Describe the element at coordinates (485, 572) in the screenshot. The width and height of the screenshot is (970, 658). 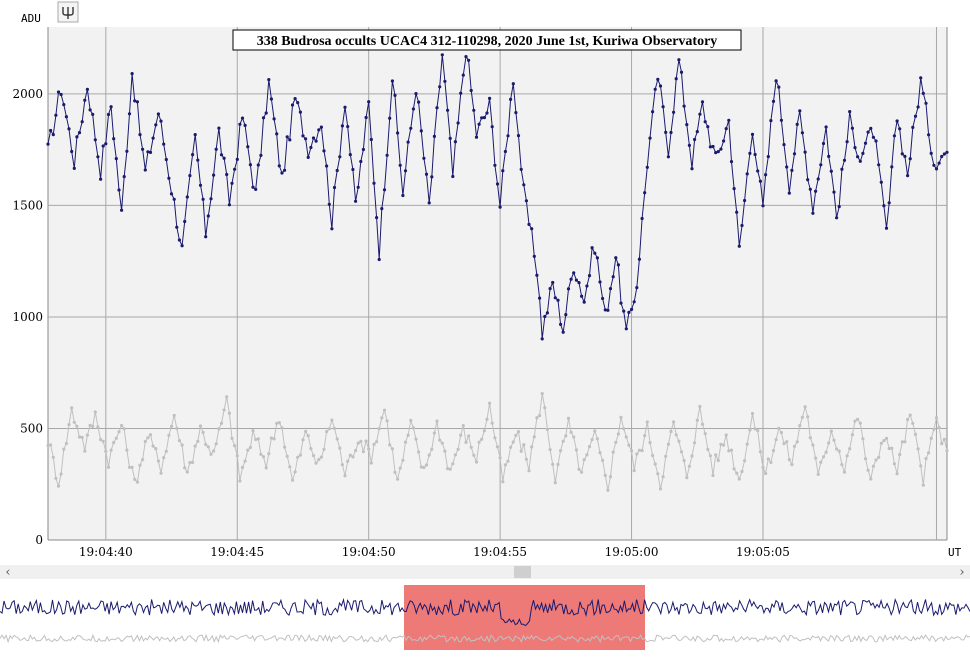
I see `scrollbar-track` at that location.